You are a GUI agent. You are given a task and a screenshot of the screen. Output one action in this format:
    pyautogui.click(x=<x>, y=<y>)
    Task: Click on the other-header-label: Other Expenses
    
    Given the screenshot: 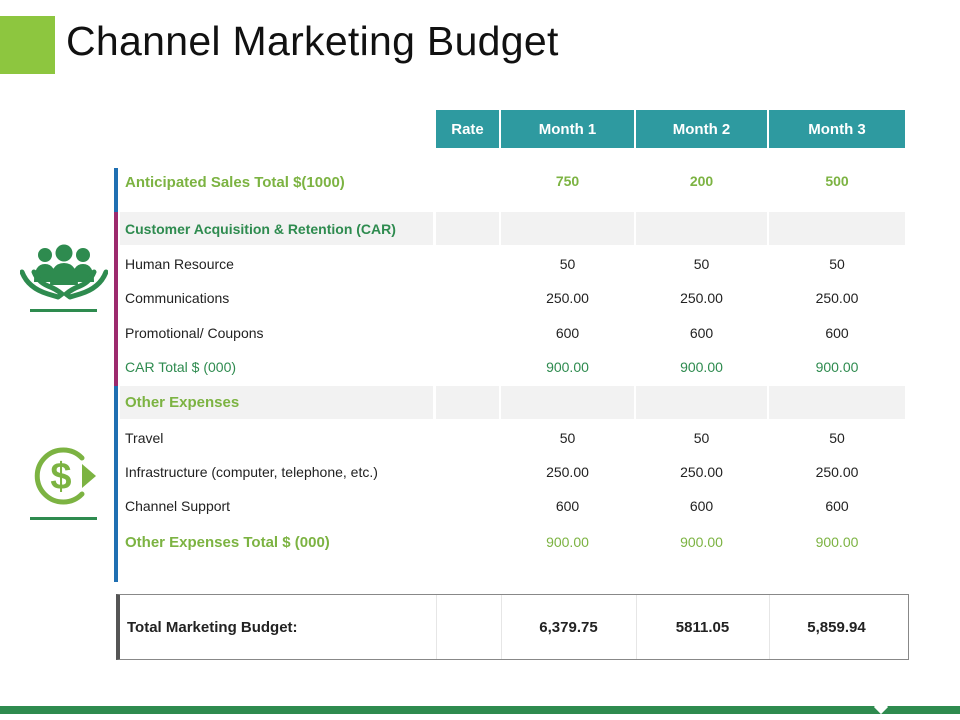 What is the action you would take?
    pyautogui.click(x=182, y=402)
    